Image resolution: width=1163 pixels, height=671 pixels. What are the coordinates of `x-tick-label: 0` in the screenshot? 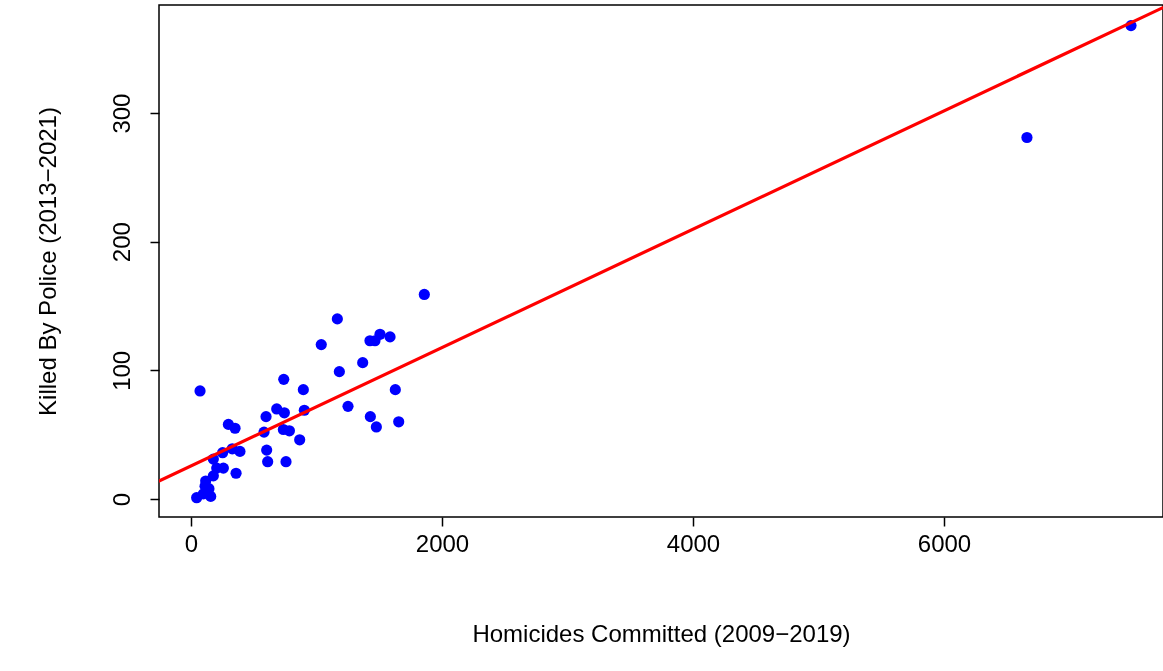 It's located at (191, 543).